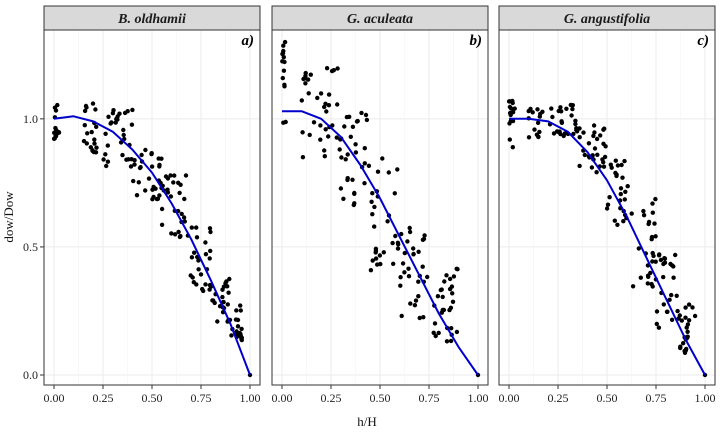 The width and height of the screenshot is (720, 432). I want to click on y-tick-label: 0.0, so click(30, 375).